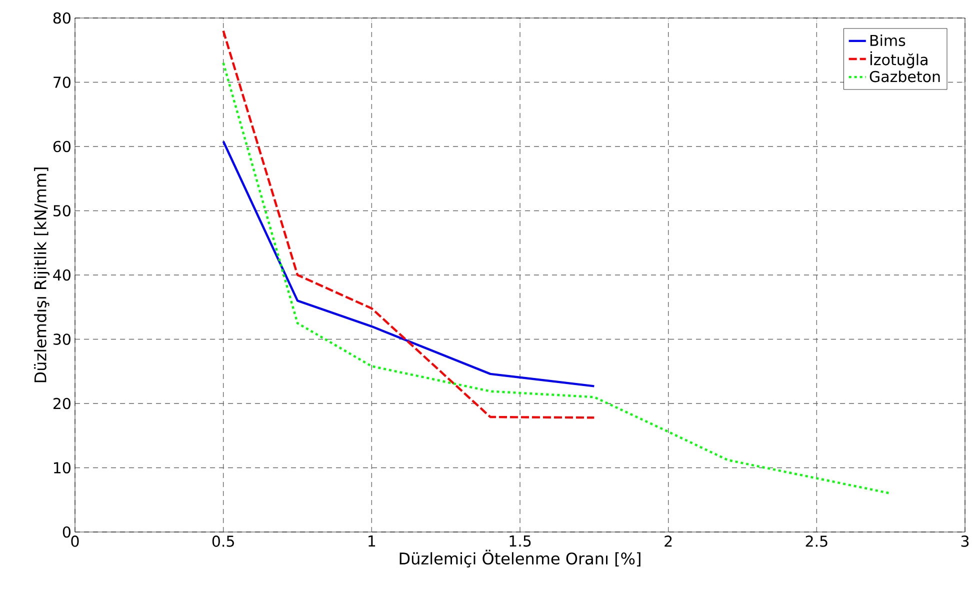 The width and height of the screenshot is (973, 599). Describe the element at coordinates (520, 541) in the screenshot. I see `x-tick-label: 1.5` at that location.